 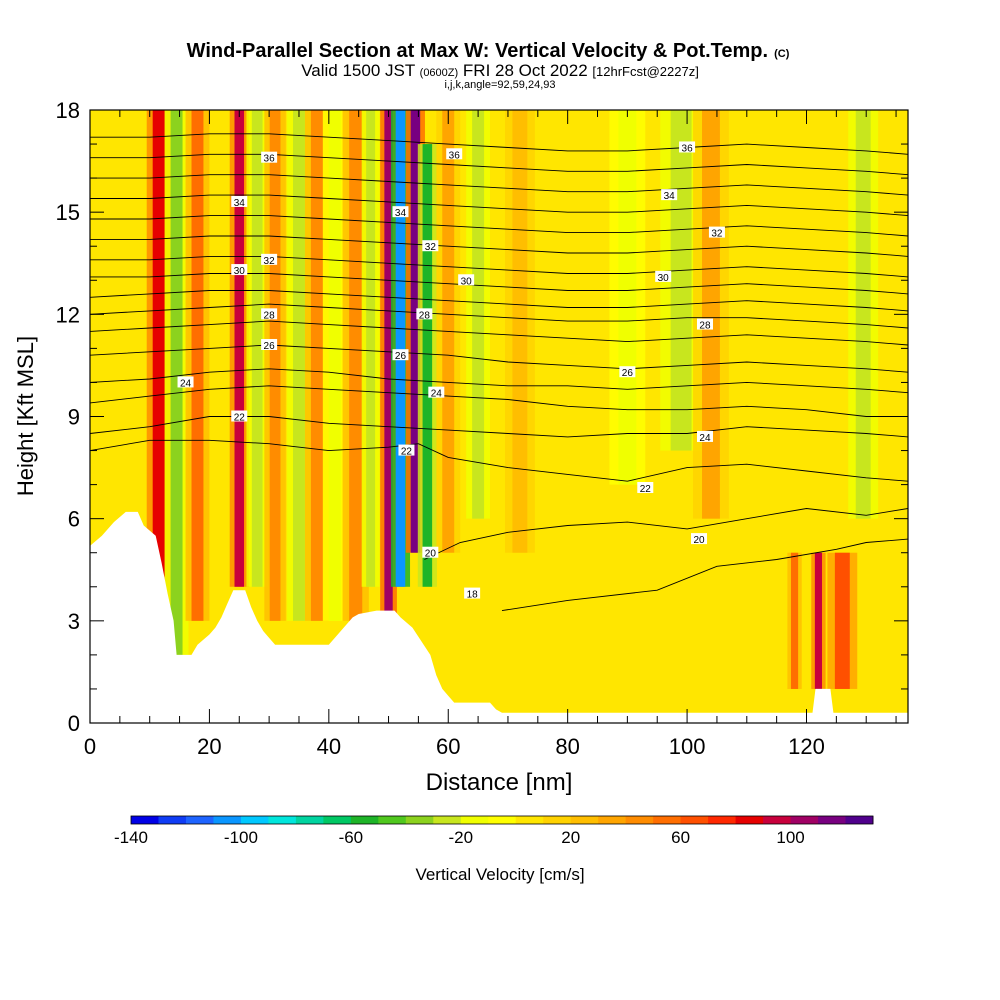 I want to click on x-tick-label: 40, so click(x=329, y=746).